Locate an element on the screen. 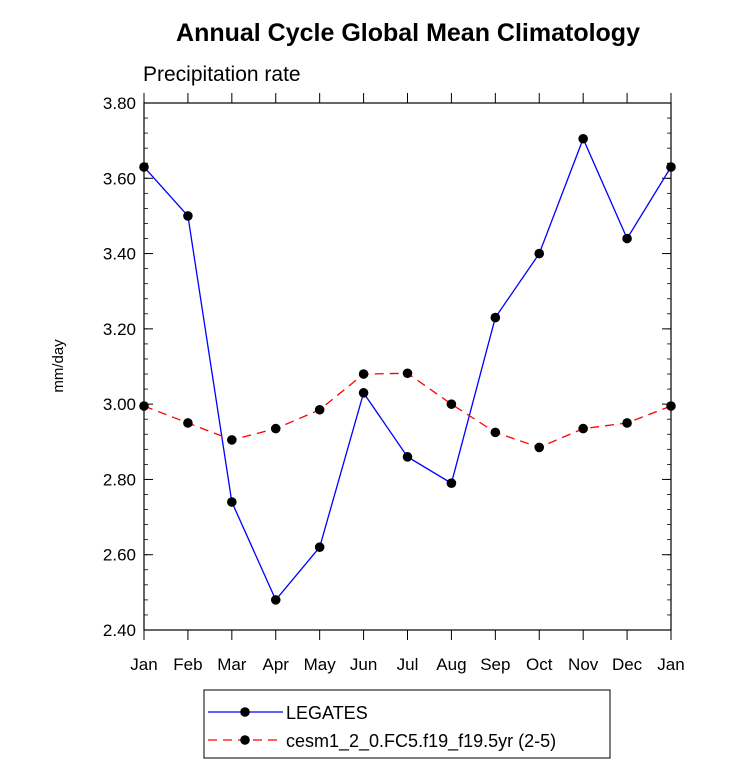  chart-subtitle: Precipitation rate is located at coordinates (222, 74).